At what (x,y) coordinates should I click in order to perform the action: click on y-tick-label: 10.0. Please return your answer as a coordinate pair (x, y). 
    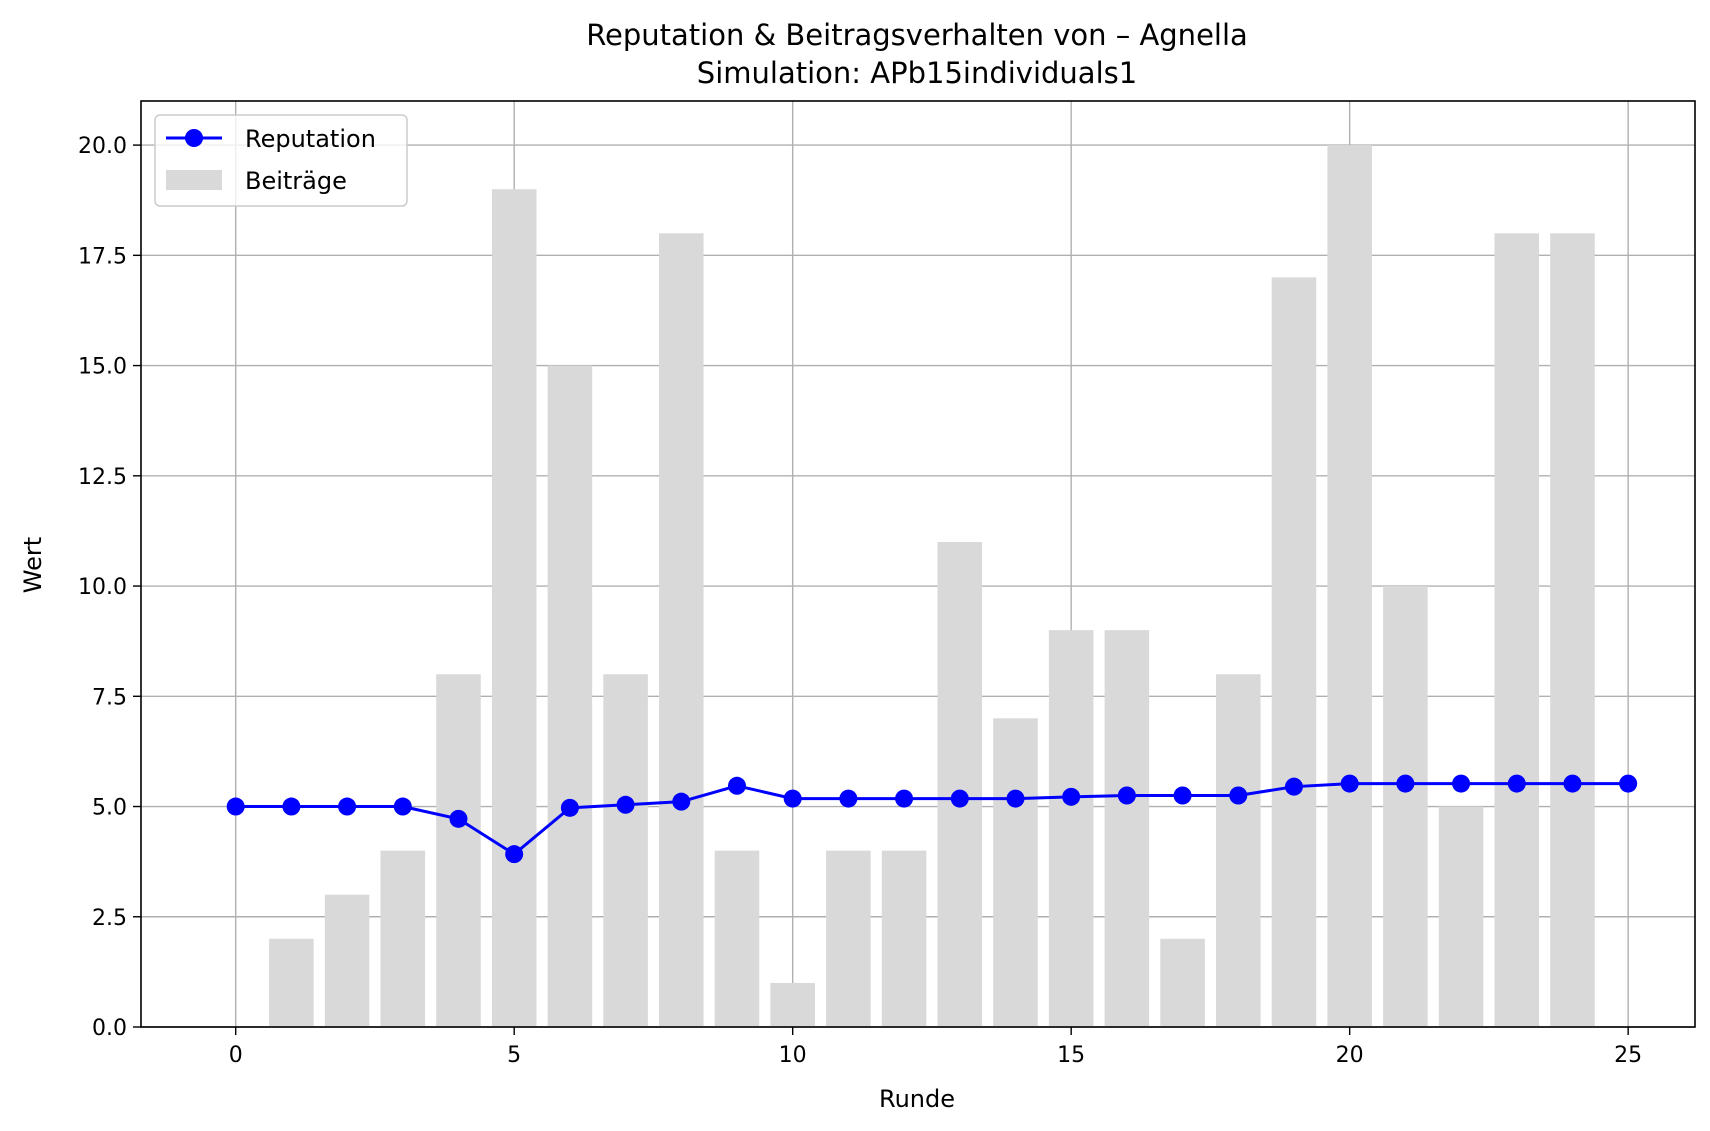
    Looking at the image, I should click on (102, 587).